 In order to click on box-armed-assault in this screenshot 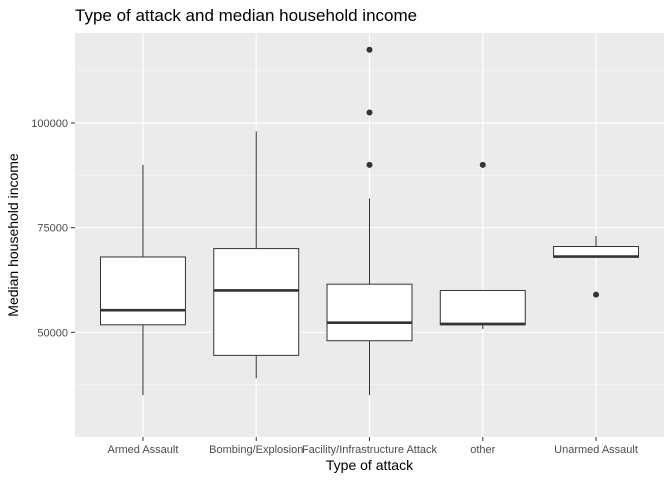, I will do `click(142, 280)`.